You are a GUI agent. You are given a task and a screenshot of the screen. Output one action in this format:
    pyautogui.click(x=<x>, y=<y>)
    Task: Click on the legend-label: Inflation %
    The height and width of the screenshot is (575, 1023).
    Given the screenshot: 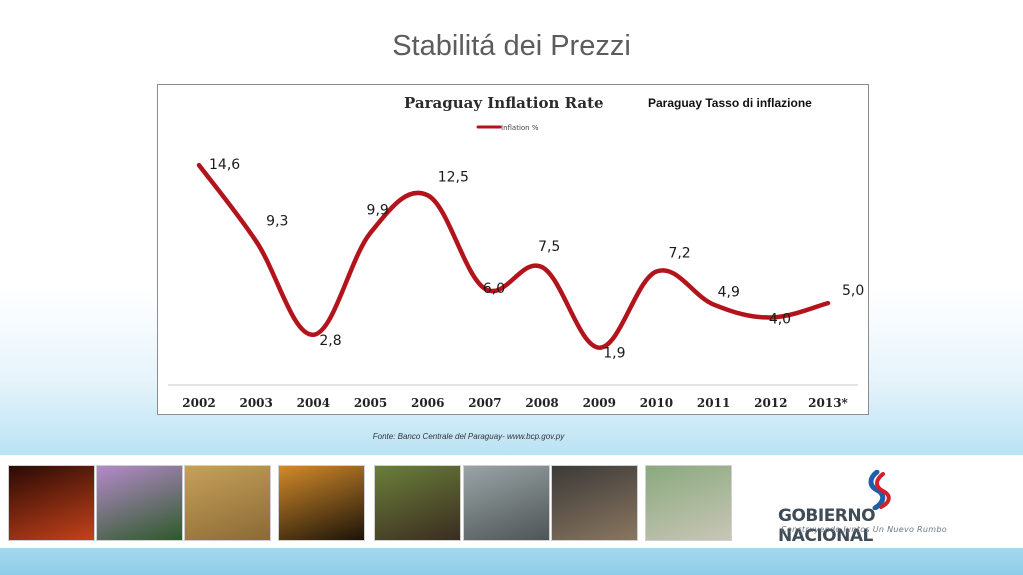 What is the action you would take?
    pyautogui.click(x=520, y=128)
    